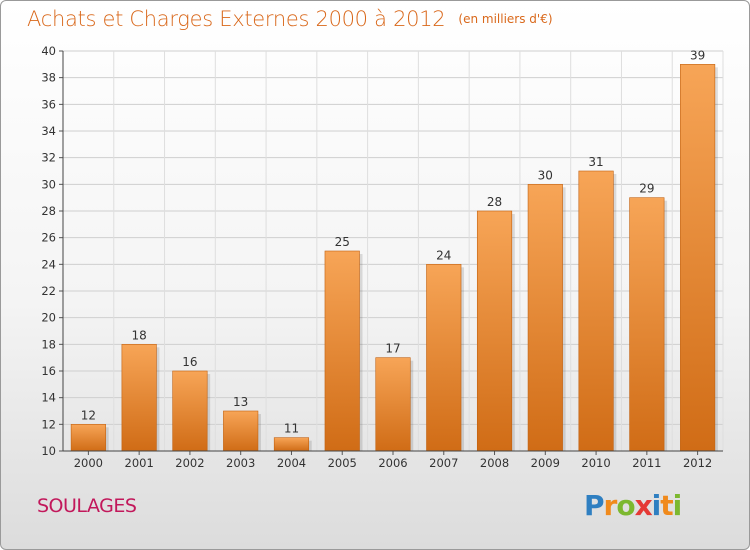 Image resolution: width=750 pixels, height=550 pixels. I want to click on proxiti-logo: Proxiti, so click(633, 505).